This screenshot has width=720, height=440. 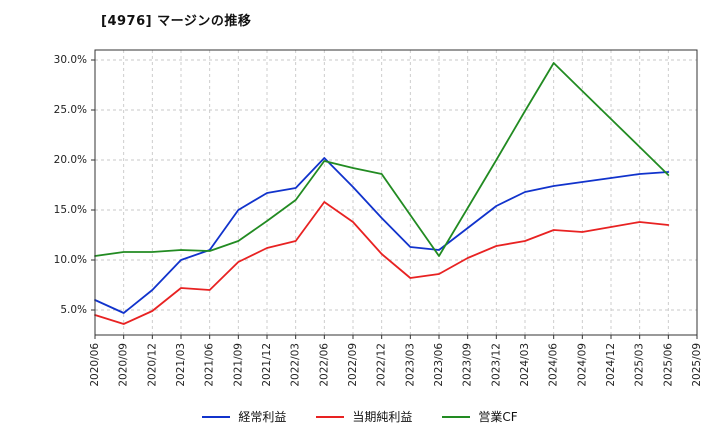 What do you see at coordinates (324, 365) in the screenshot?
I see `x-tick-label: 2022/06` at bounding box center [324, 365].